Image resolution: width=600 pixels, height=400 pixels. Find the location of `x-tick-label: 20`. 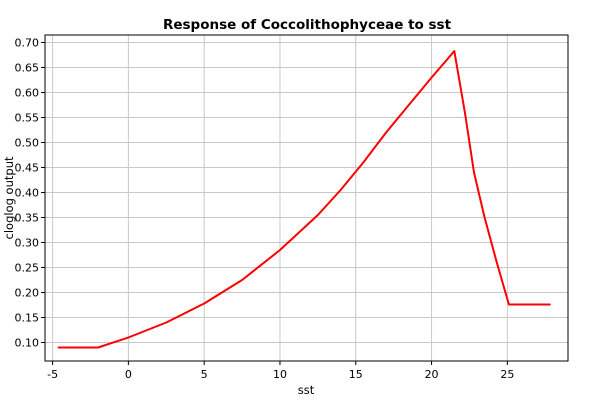

x-tick-label: 20 is located at coordinates (432, 374).